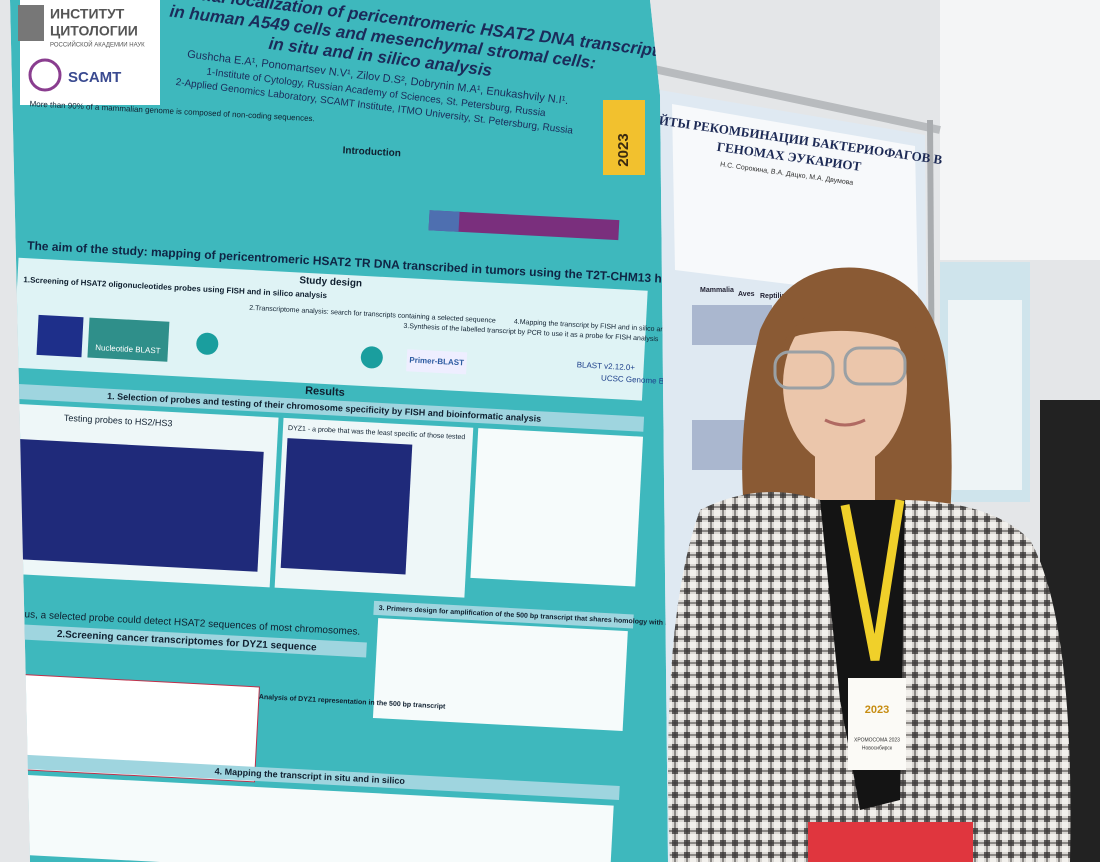 The image size is (1100, 862). What do you see at coordinates (371, 152) in the screenshot?
I see `intro-heading: Introduction` at bounding box center [371, 152].